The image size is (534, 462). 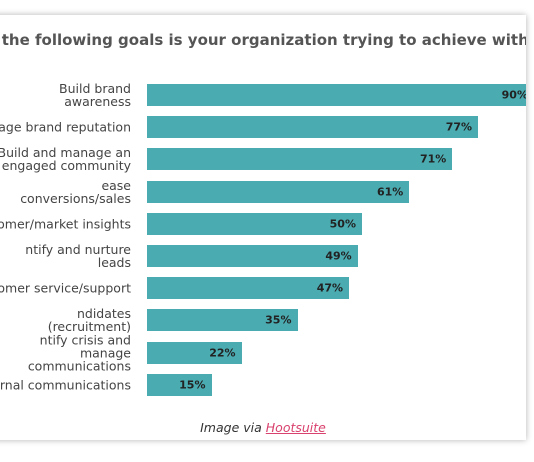 I want to click on value-label: 35%, so click(x=278, y=320).